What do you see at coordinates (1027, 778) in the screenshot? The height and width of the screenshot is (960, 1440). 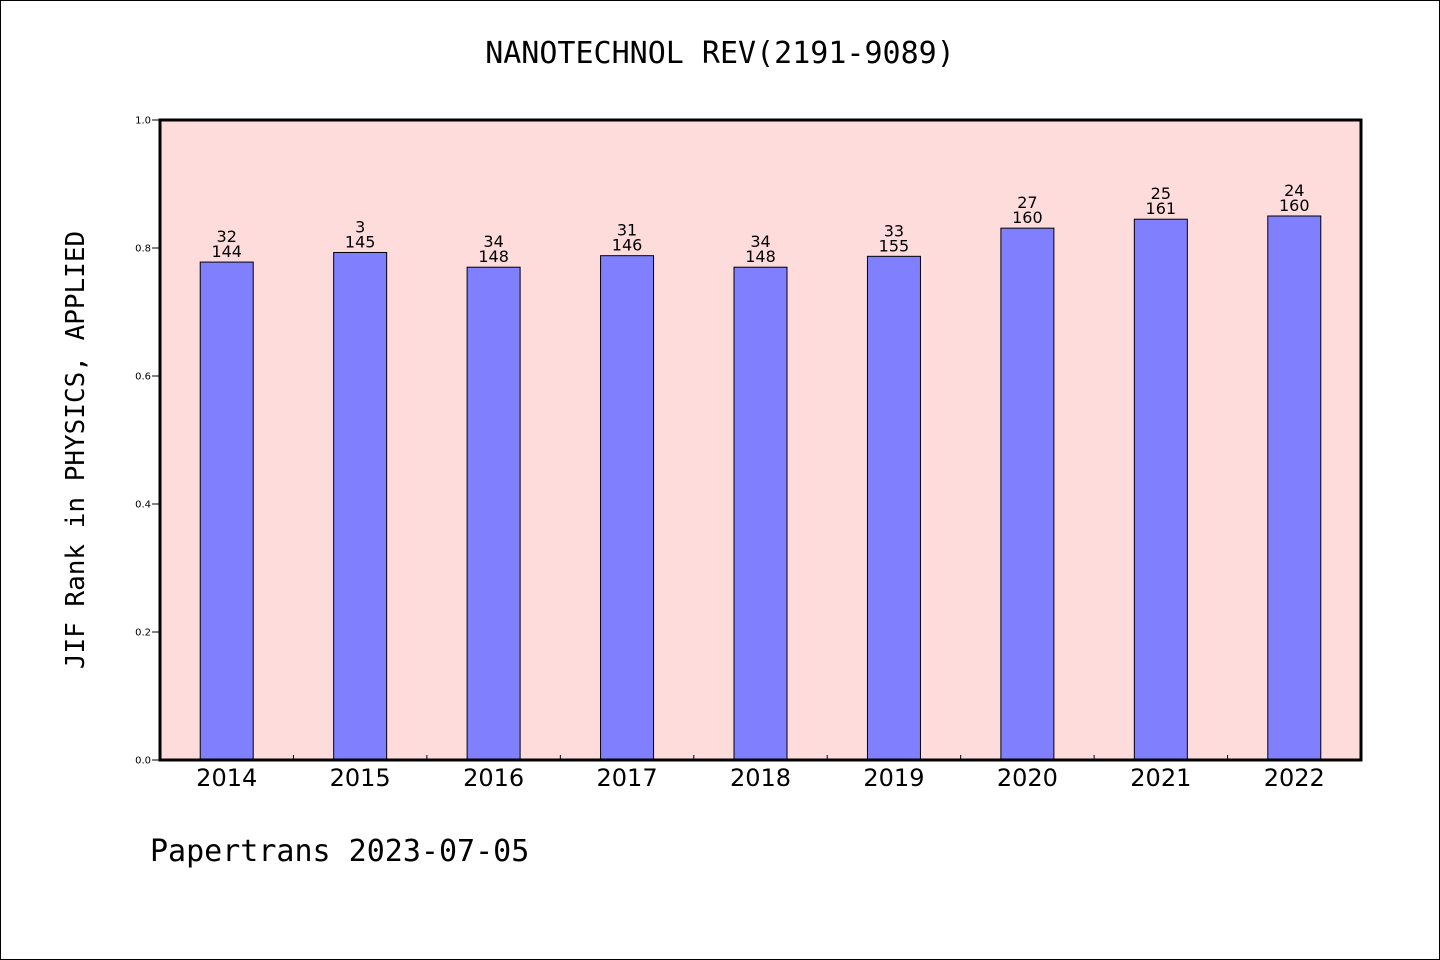 I see `x-tick-label: 2020` at bounding box center [1027, 778].